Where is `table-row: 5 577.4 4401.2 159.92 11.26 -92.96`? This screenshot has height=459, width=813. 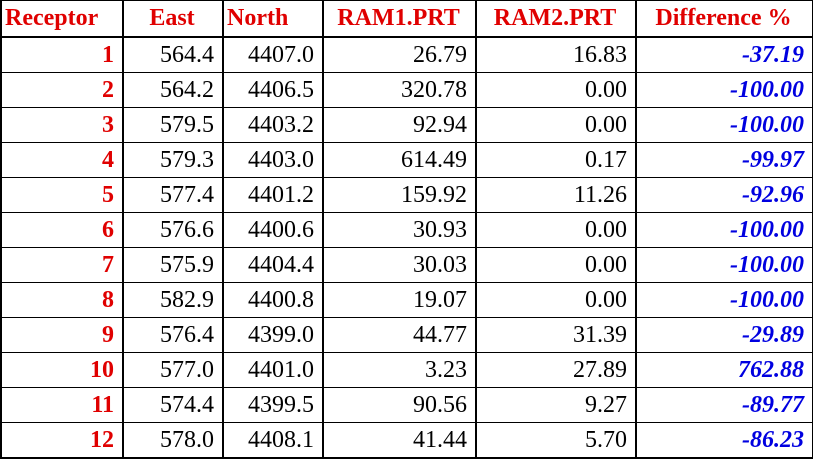 table-row: 5 577.4 4401.2 159.92 11.26 -92.96 is located at coordinates (406, 195).